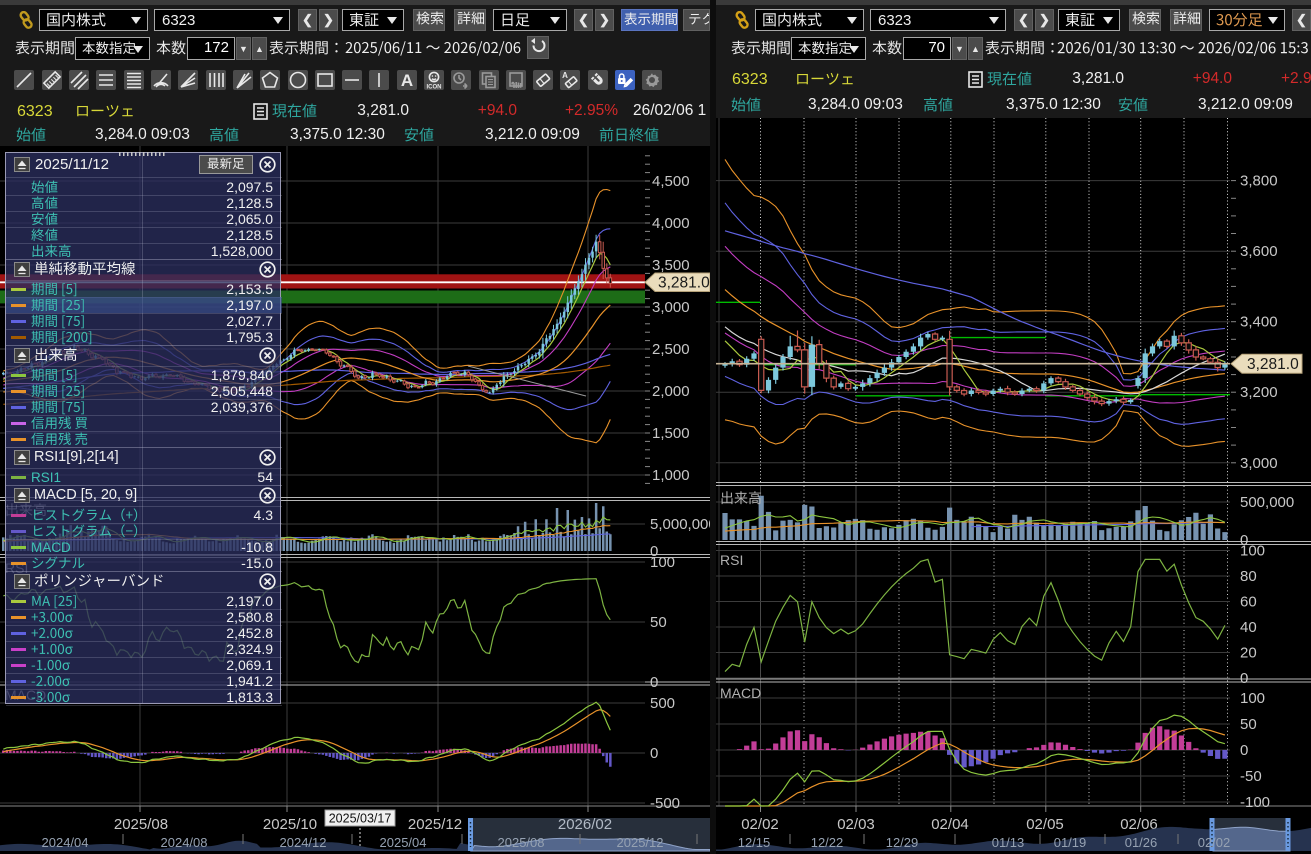 The image size is (1311, 854). I want to click on svg-text: 500,000, so click(1267, 502).